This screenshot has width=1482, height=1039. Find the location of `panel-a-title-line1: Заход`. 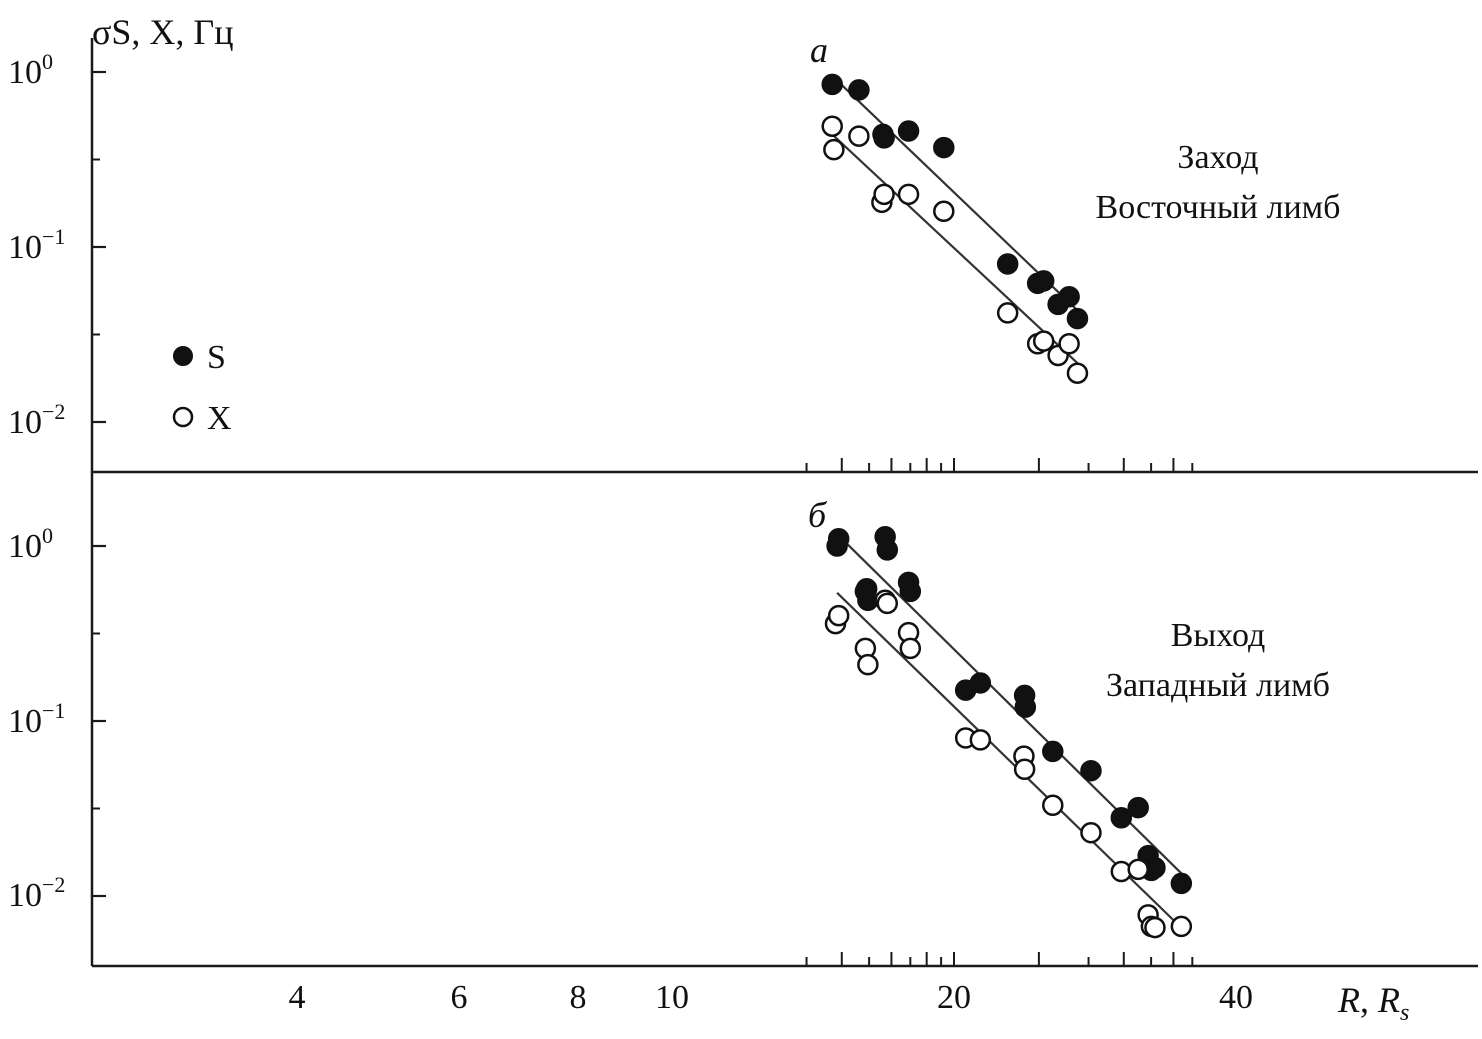

panel-a-title-line1: Заход is located at coordinates (1217, 157).